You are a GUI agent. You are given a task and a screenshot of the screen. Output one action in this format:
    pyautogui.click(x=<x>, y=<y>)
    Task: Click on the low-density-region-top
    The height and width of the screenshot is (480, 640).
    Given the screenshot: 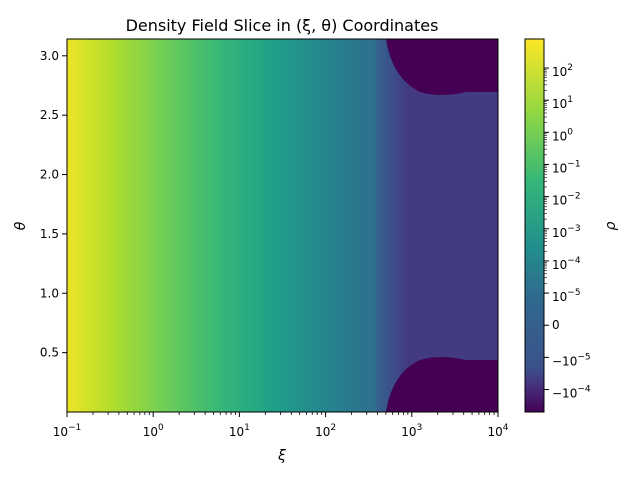 What is the action you would take?
    pyautogui.click(x=442, y=67)
    